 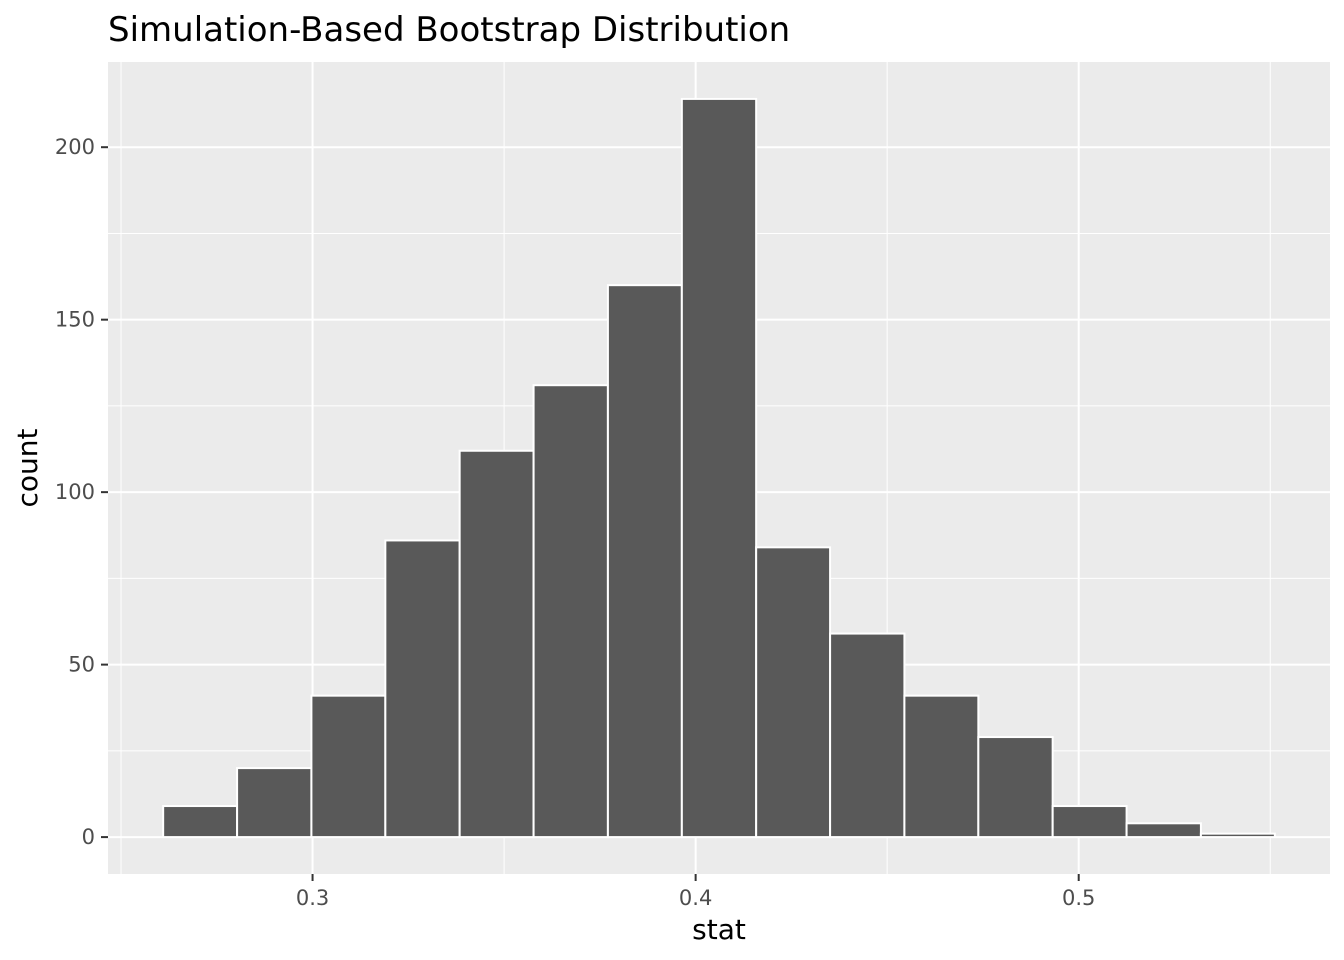 What do you see at coordinates (81, 665) in the screenshot?
I see `y-tick-label: 50` at bounding box center [81, 665].